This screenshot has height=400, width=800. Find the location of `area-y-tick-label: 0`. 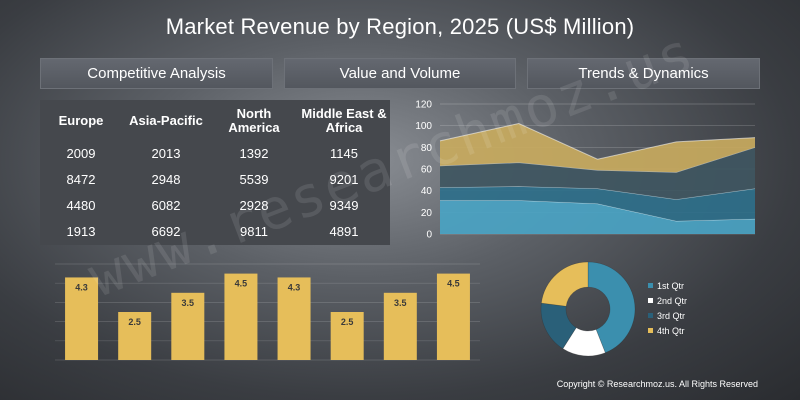

area-y-tick-label: 0 is located at coordinates (429, 235).